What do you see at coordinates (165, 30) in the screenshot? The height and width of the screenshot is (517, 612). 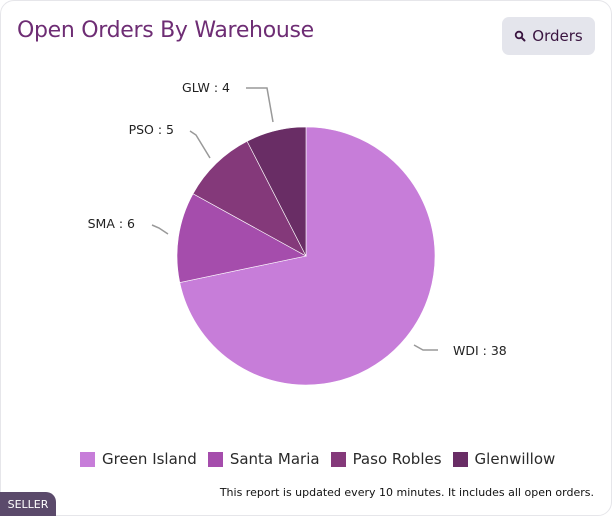 I see `page-title: Open Orders By Warehouse` at bounding box center [165, 30].